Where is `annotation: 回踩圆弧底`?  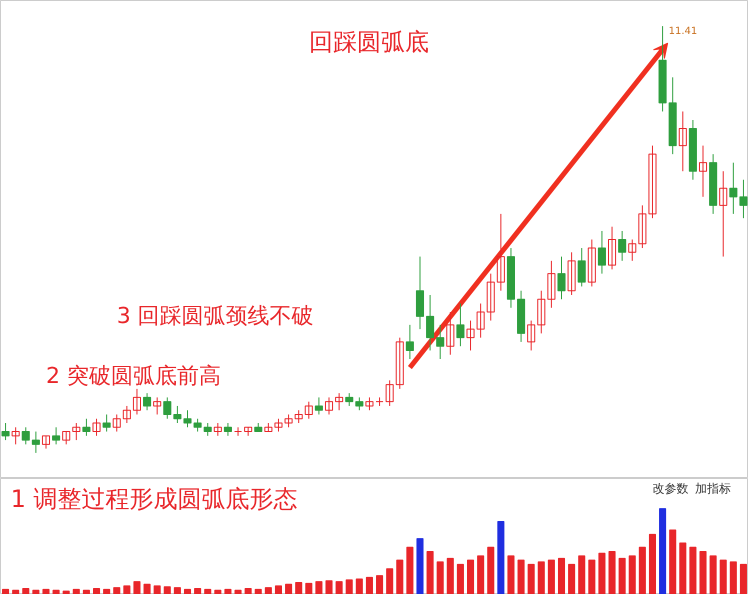 annotation: 回踩圆弧底 is located at coordinates (368, 42).